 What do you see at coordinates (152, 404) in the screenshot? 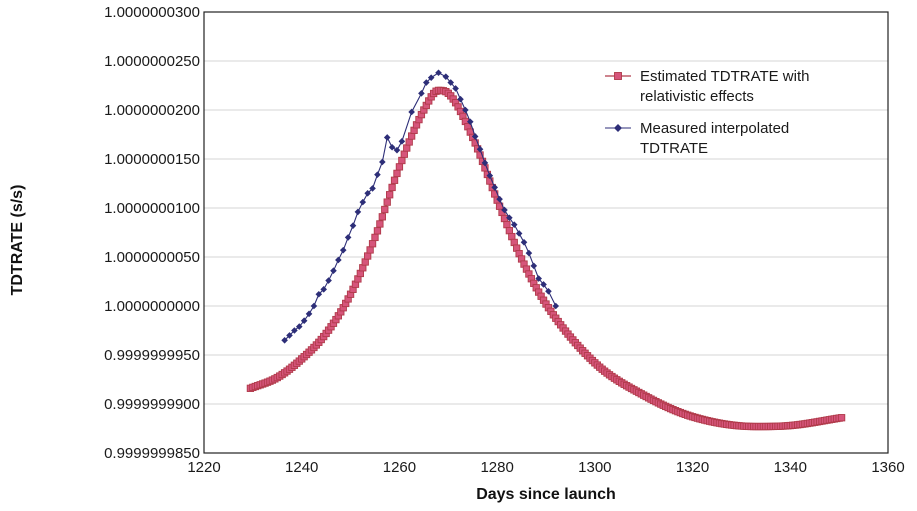
I see `y-tick-label: 0.9999999900` at bounding box center [152, 404].